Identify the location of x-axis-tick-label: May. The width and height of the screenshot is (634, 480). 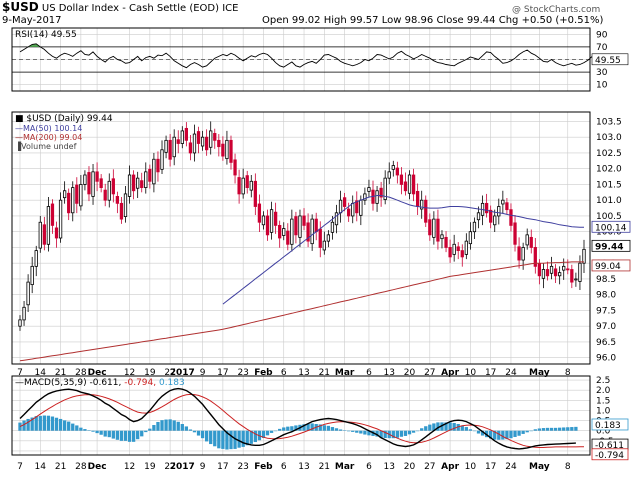
(539, 467).